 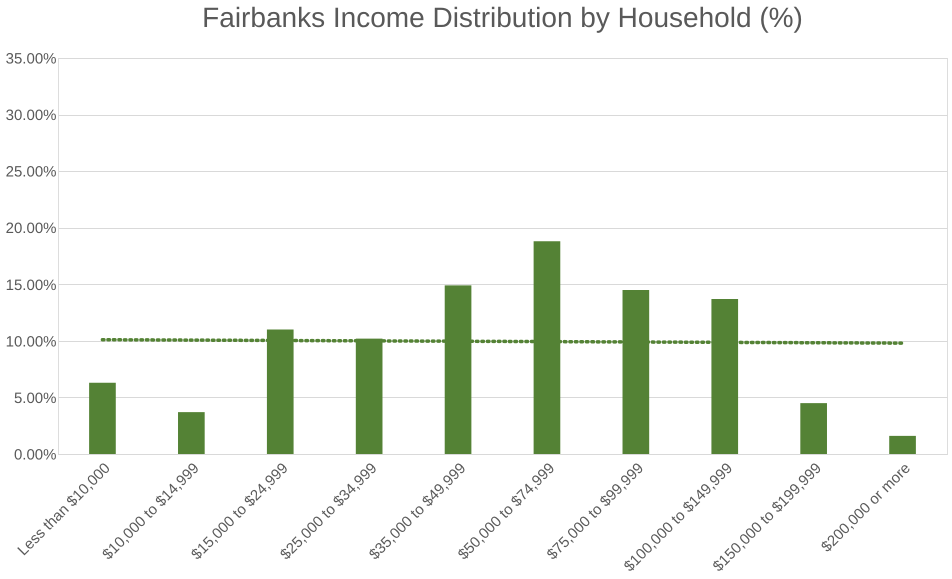 What do you see at coordinates (35, 455) in the screenshot?
I see `y-tick-label: 0.00%` at bounding box center [35, 455].